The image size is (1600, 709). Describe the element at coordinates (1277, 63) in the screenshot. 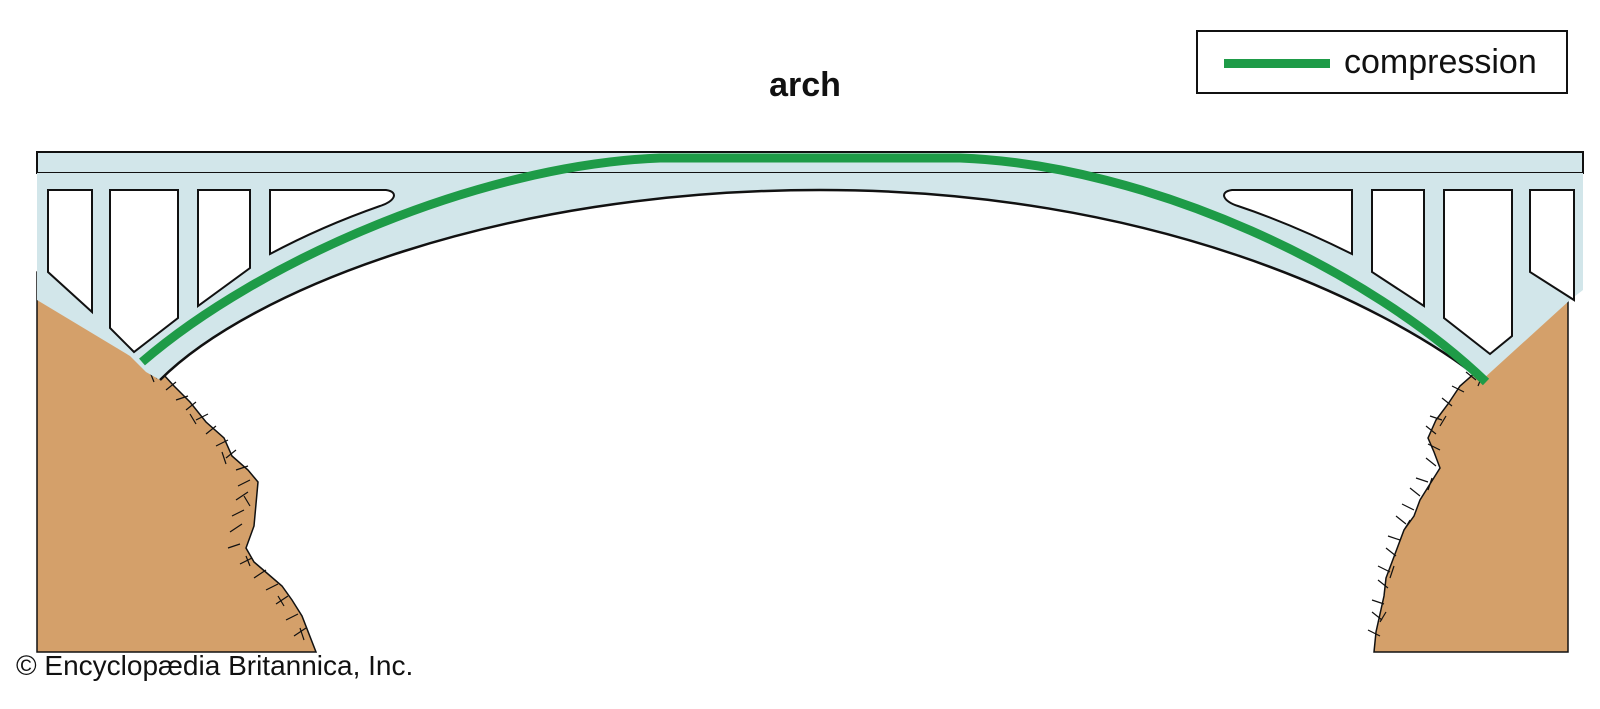

I see `legend-swatch-compression` at that location.